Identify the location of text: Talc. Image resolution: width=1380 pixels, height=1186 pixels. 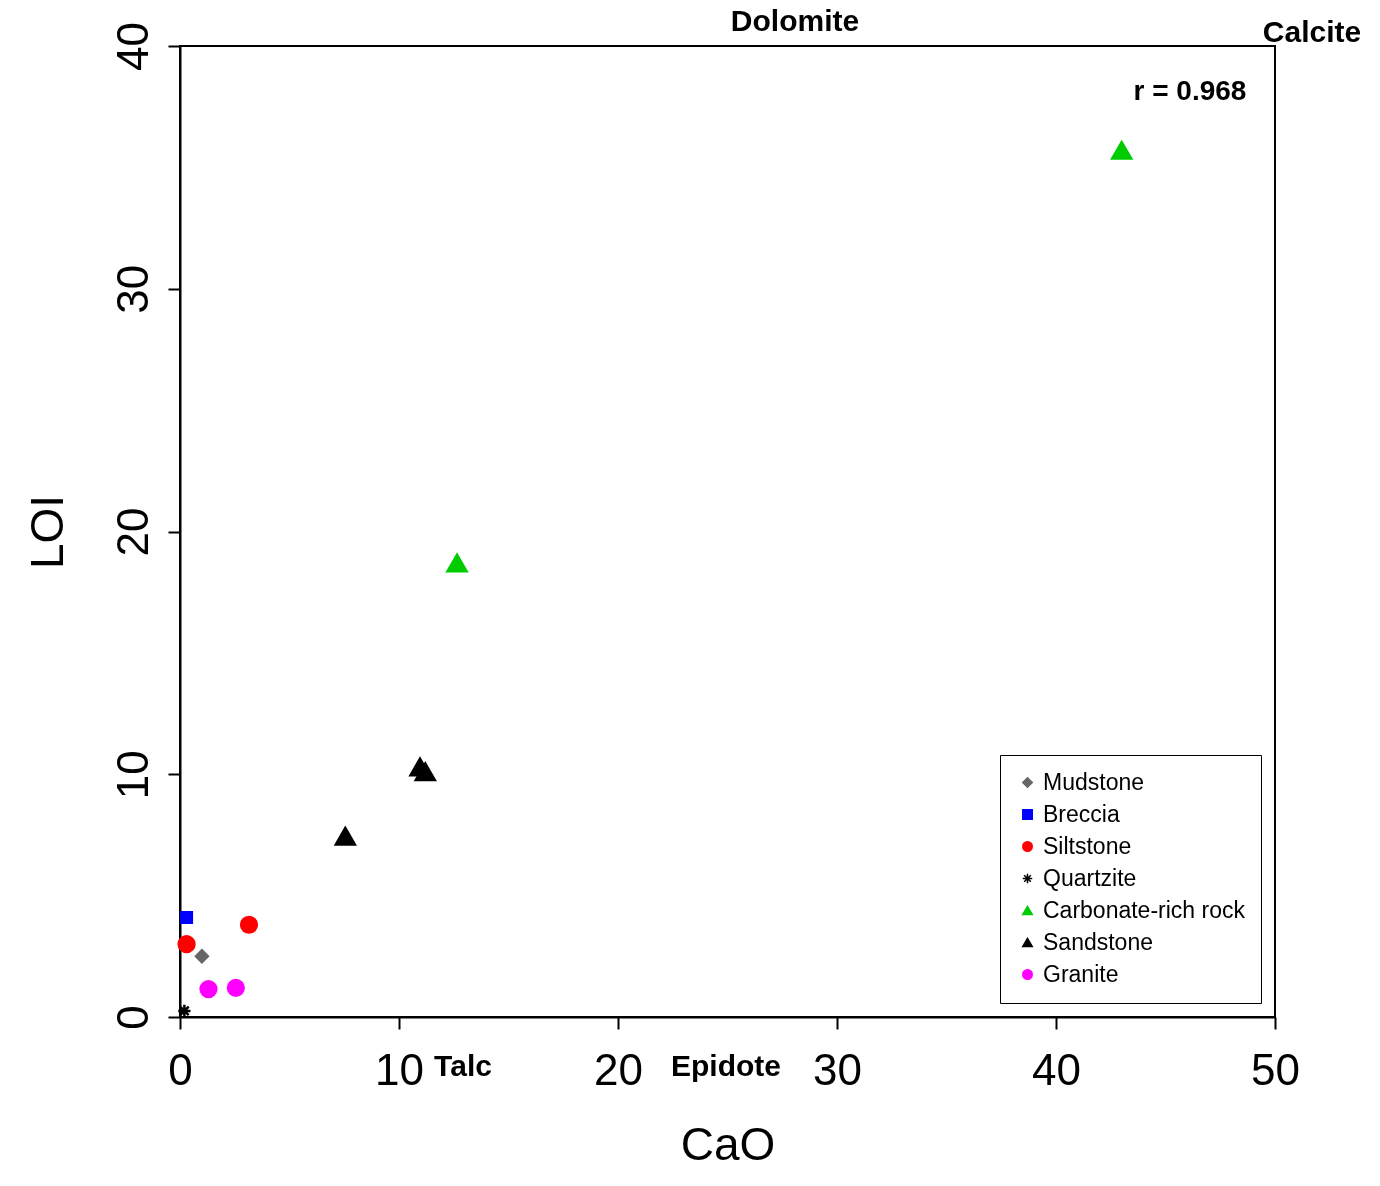
(463, 1065).